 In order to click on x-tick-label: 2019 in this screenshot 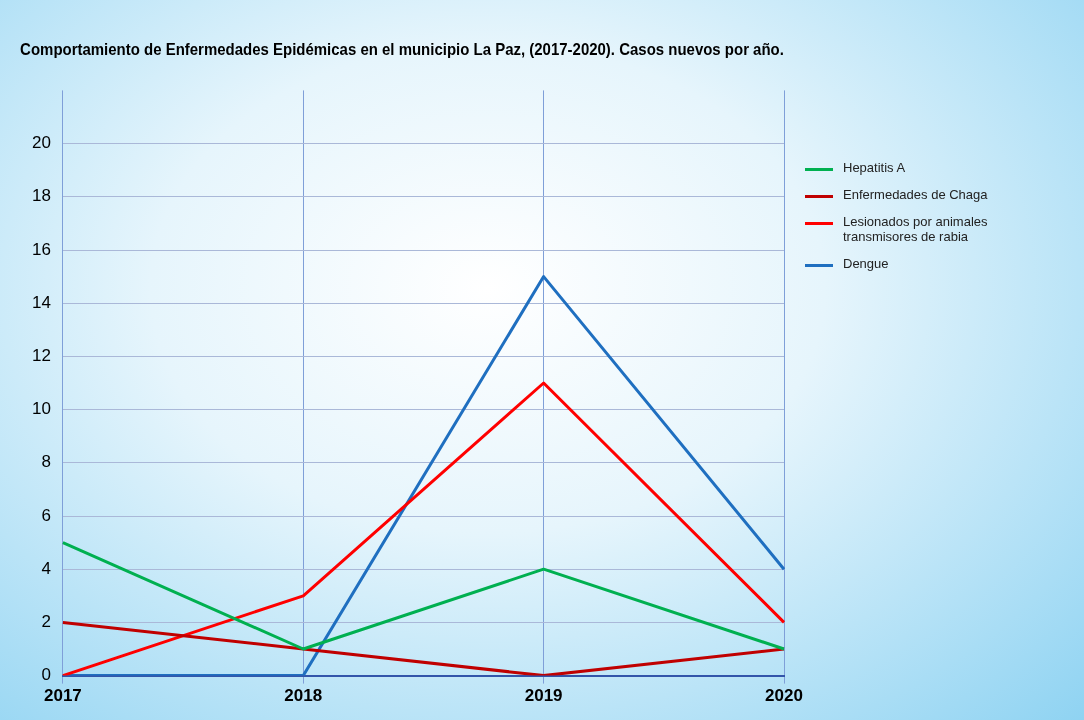, I will do `click(543, 696)`.